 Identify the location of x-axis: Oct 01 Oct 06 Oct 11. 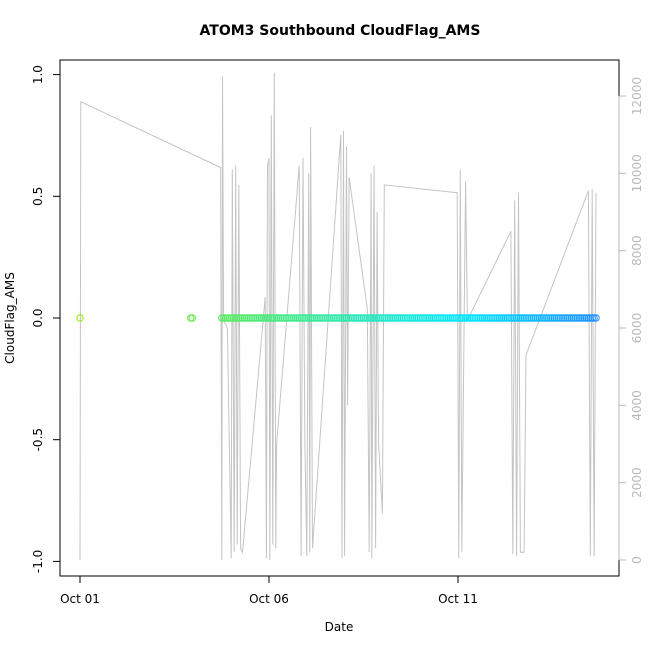
(269, 590).